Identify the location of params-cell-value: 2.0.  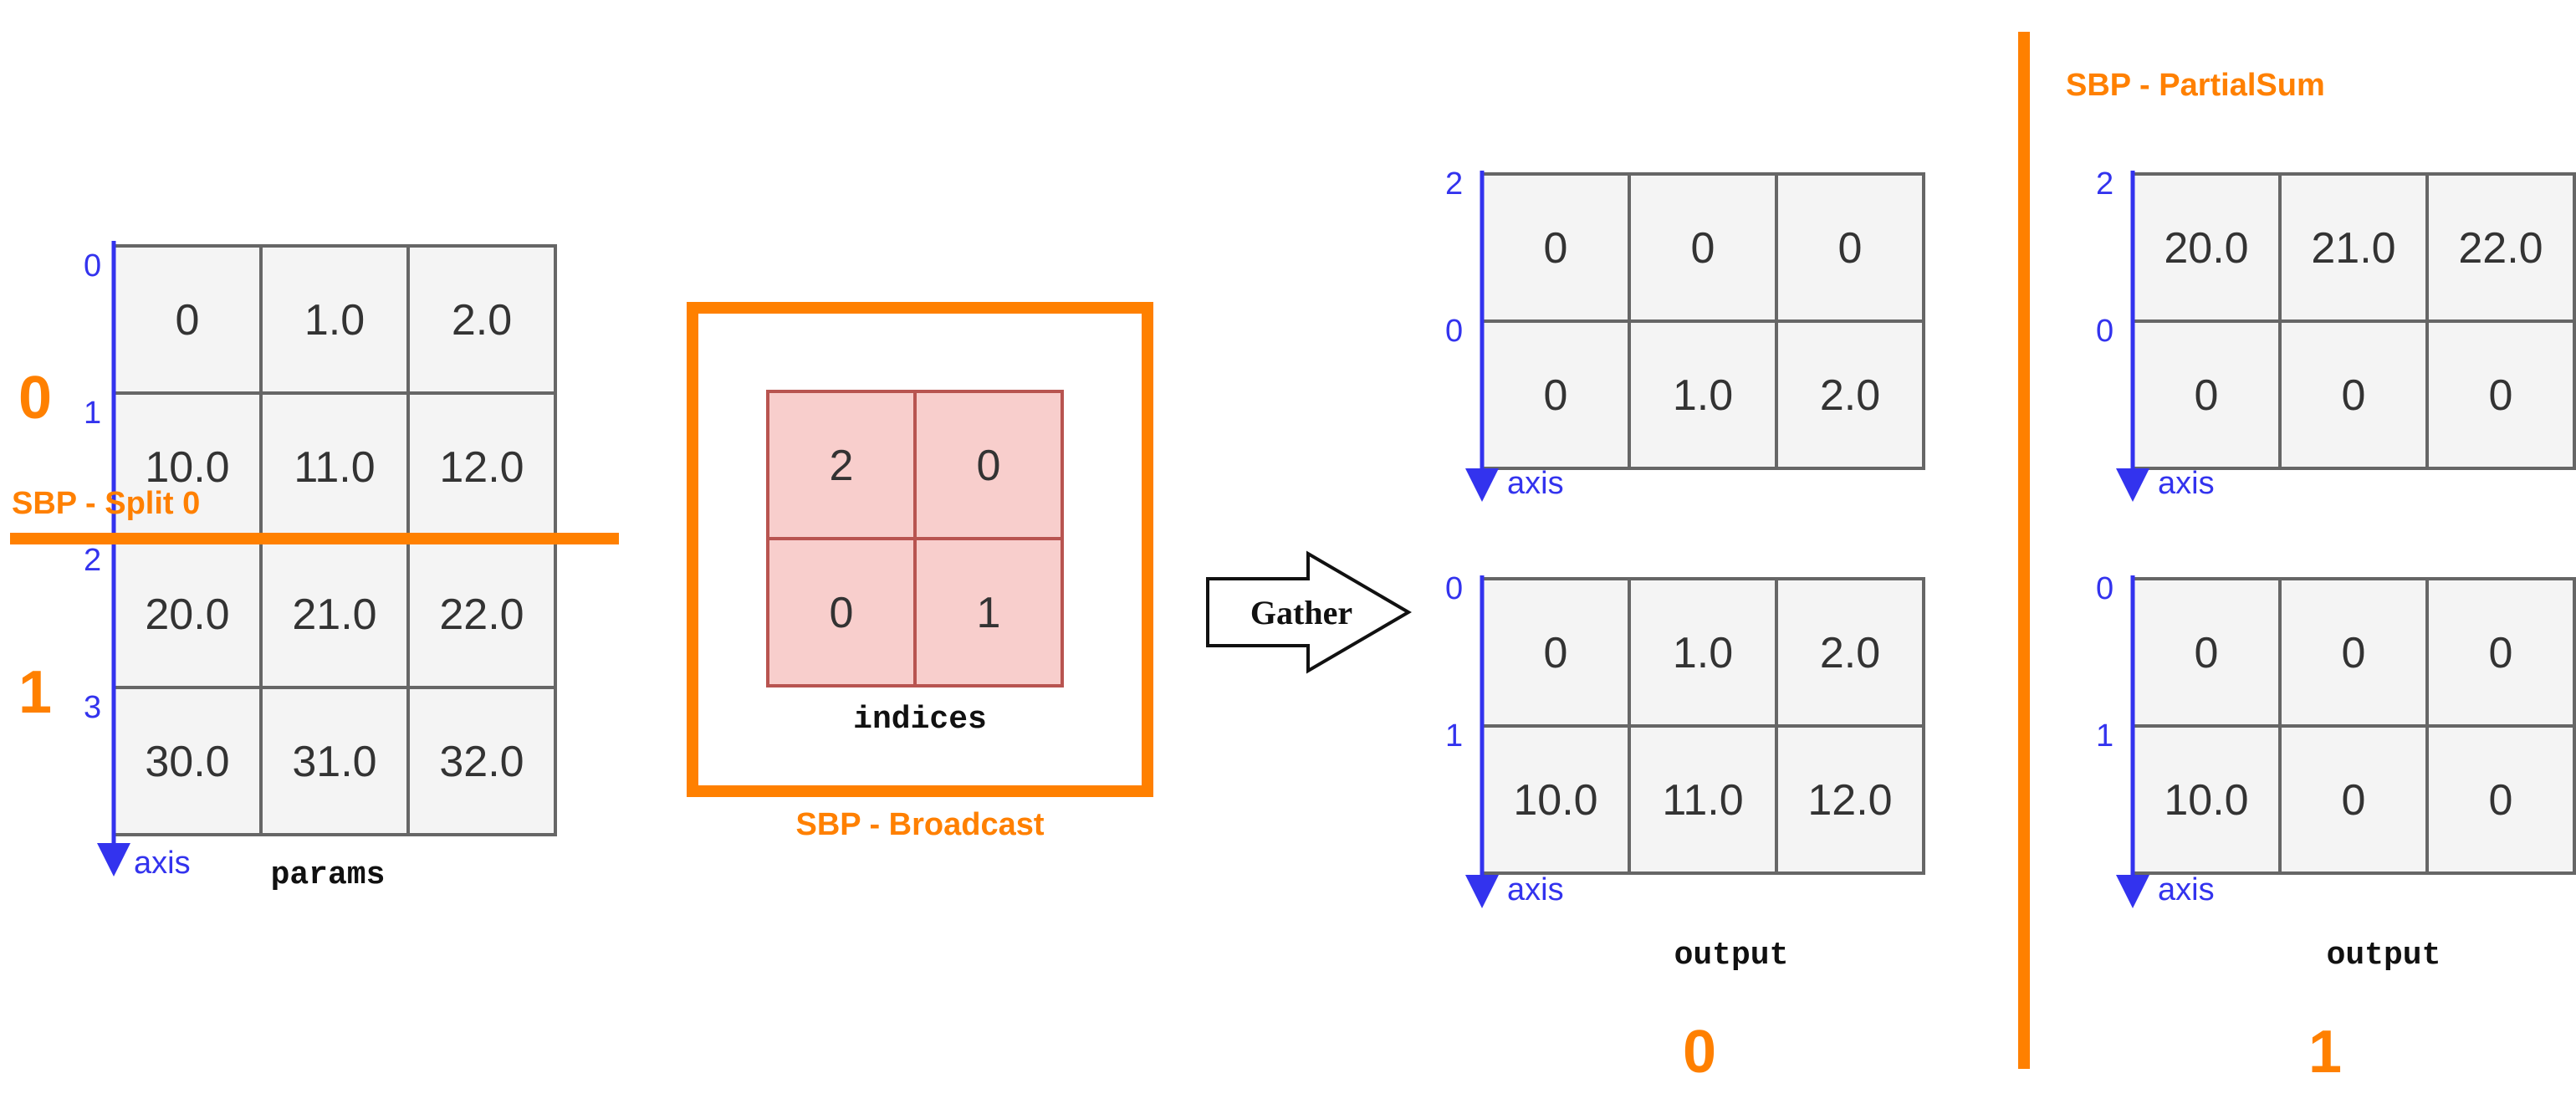
(482, 320).